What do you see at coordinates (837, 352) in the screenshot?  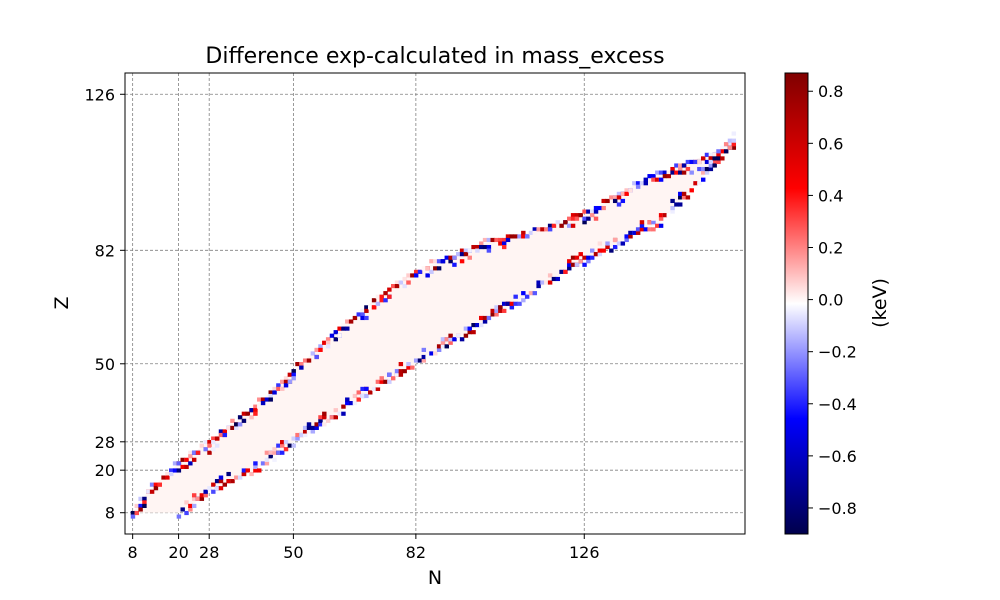 I see `colorbar-tick-label: −0.2` at bounding box center [837, 352].